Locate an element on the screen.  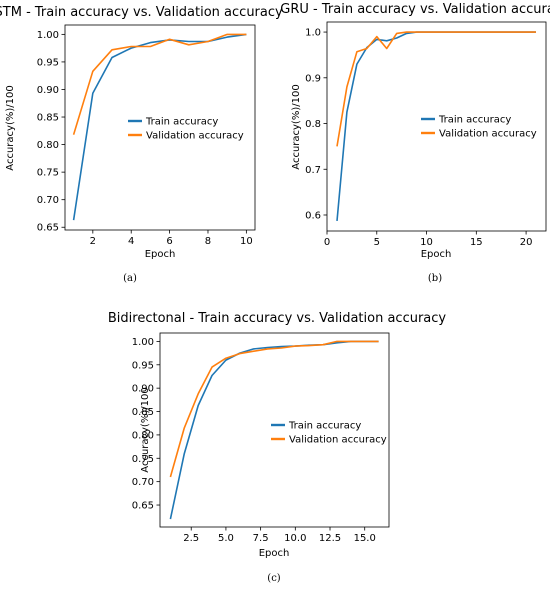
x-tick-label: 15.0 is located at coordinates (365, 538).